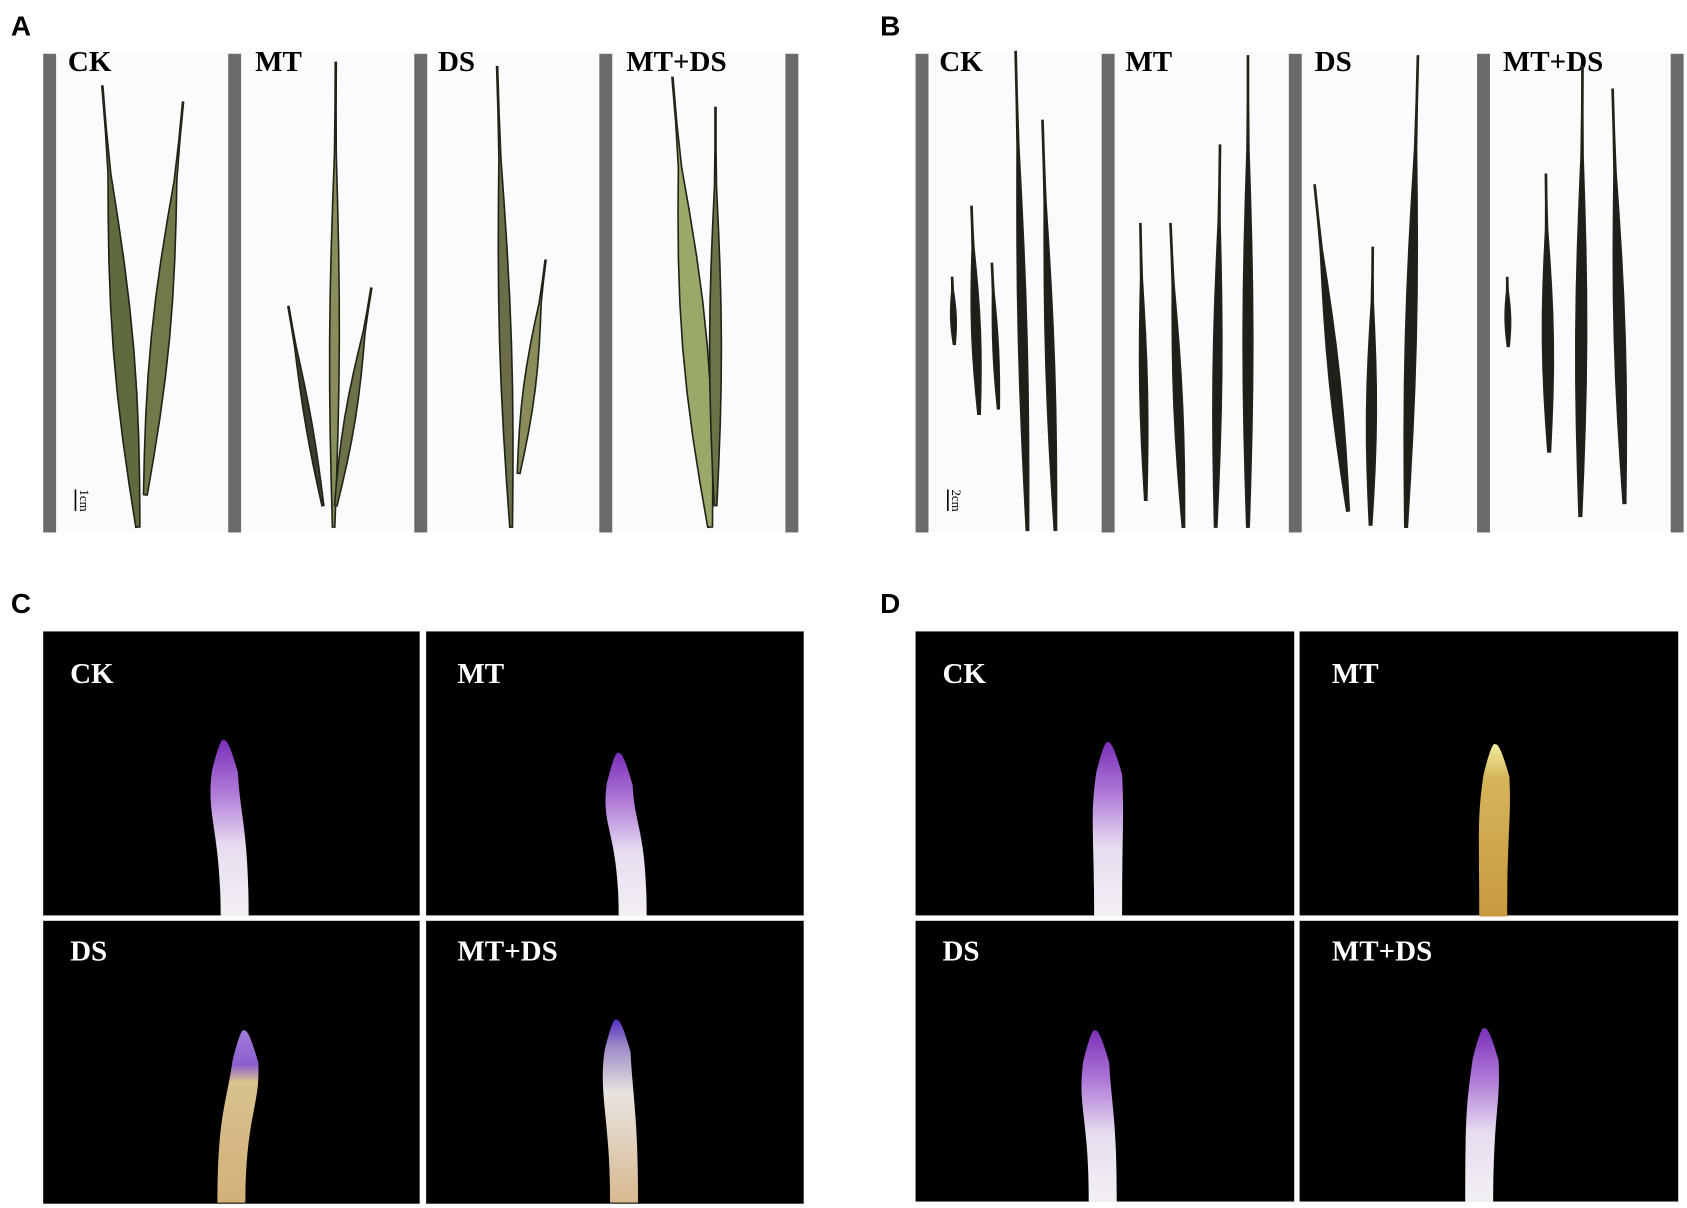 This screenshot has width=1687, height=1208. What do you see at coordinates (21, 25) in the screenshot?
I see `panel-letter: A` at bounding box center [21, 25].